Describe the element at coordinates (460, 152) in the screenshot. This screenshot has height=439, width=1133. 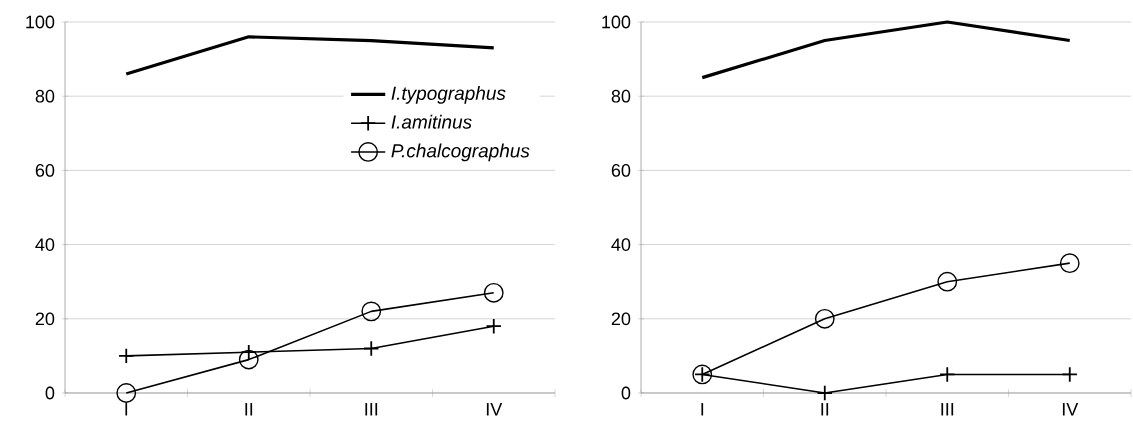
I see `legend-label: P.chalcographus` at that location.